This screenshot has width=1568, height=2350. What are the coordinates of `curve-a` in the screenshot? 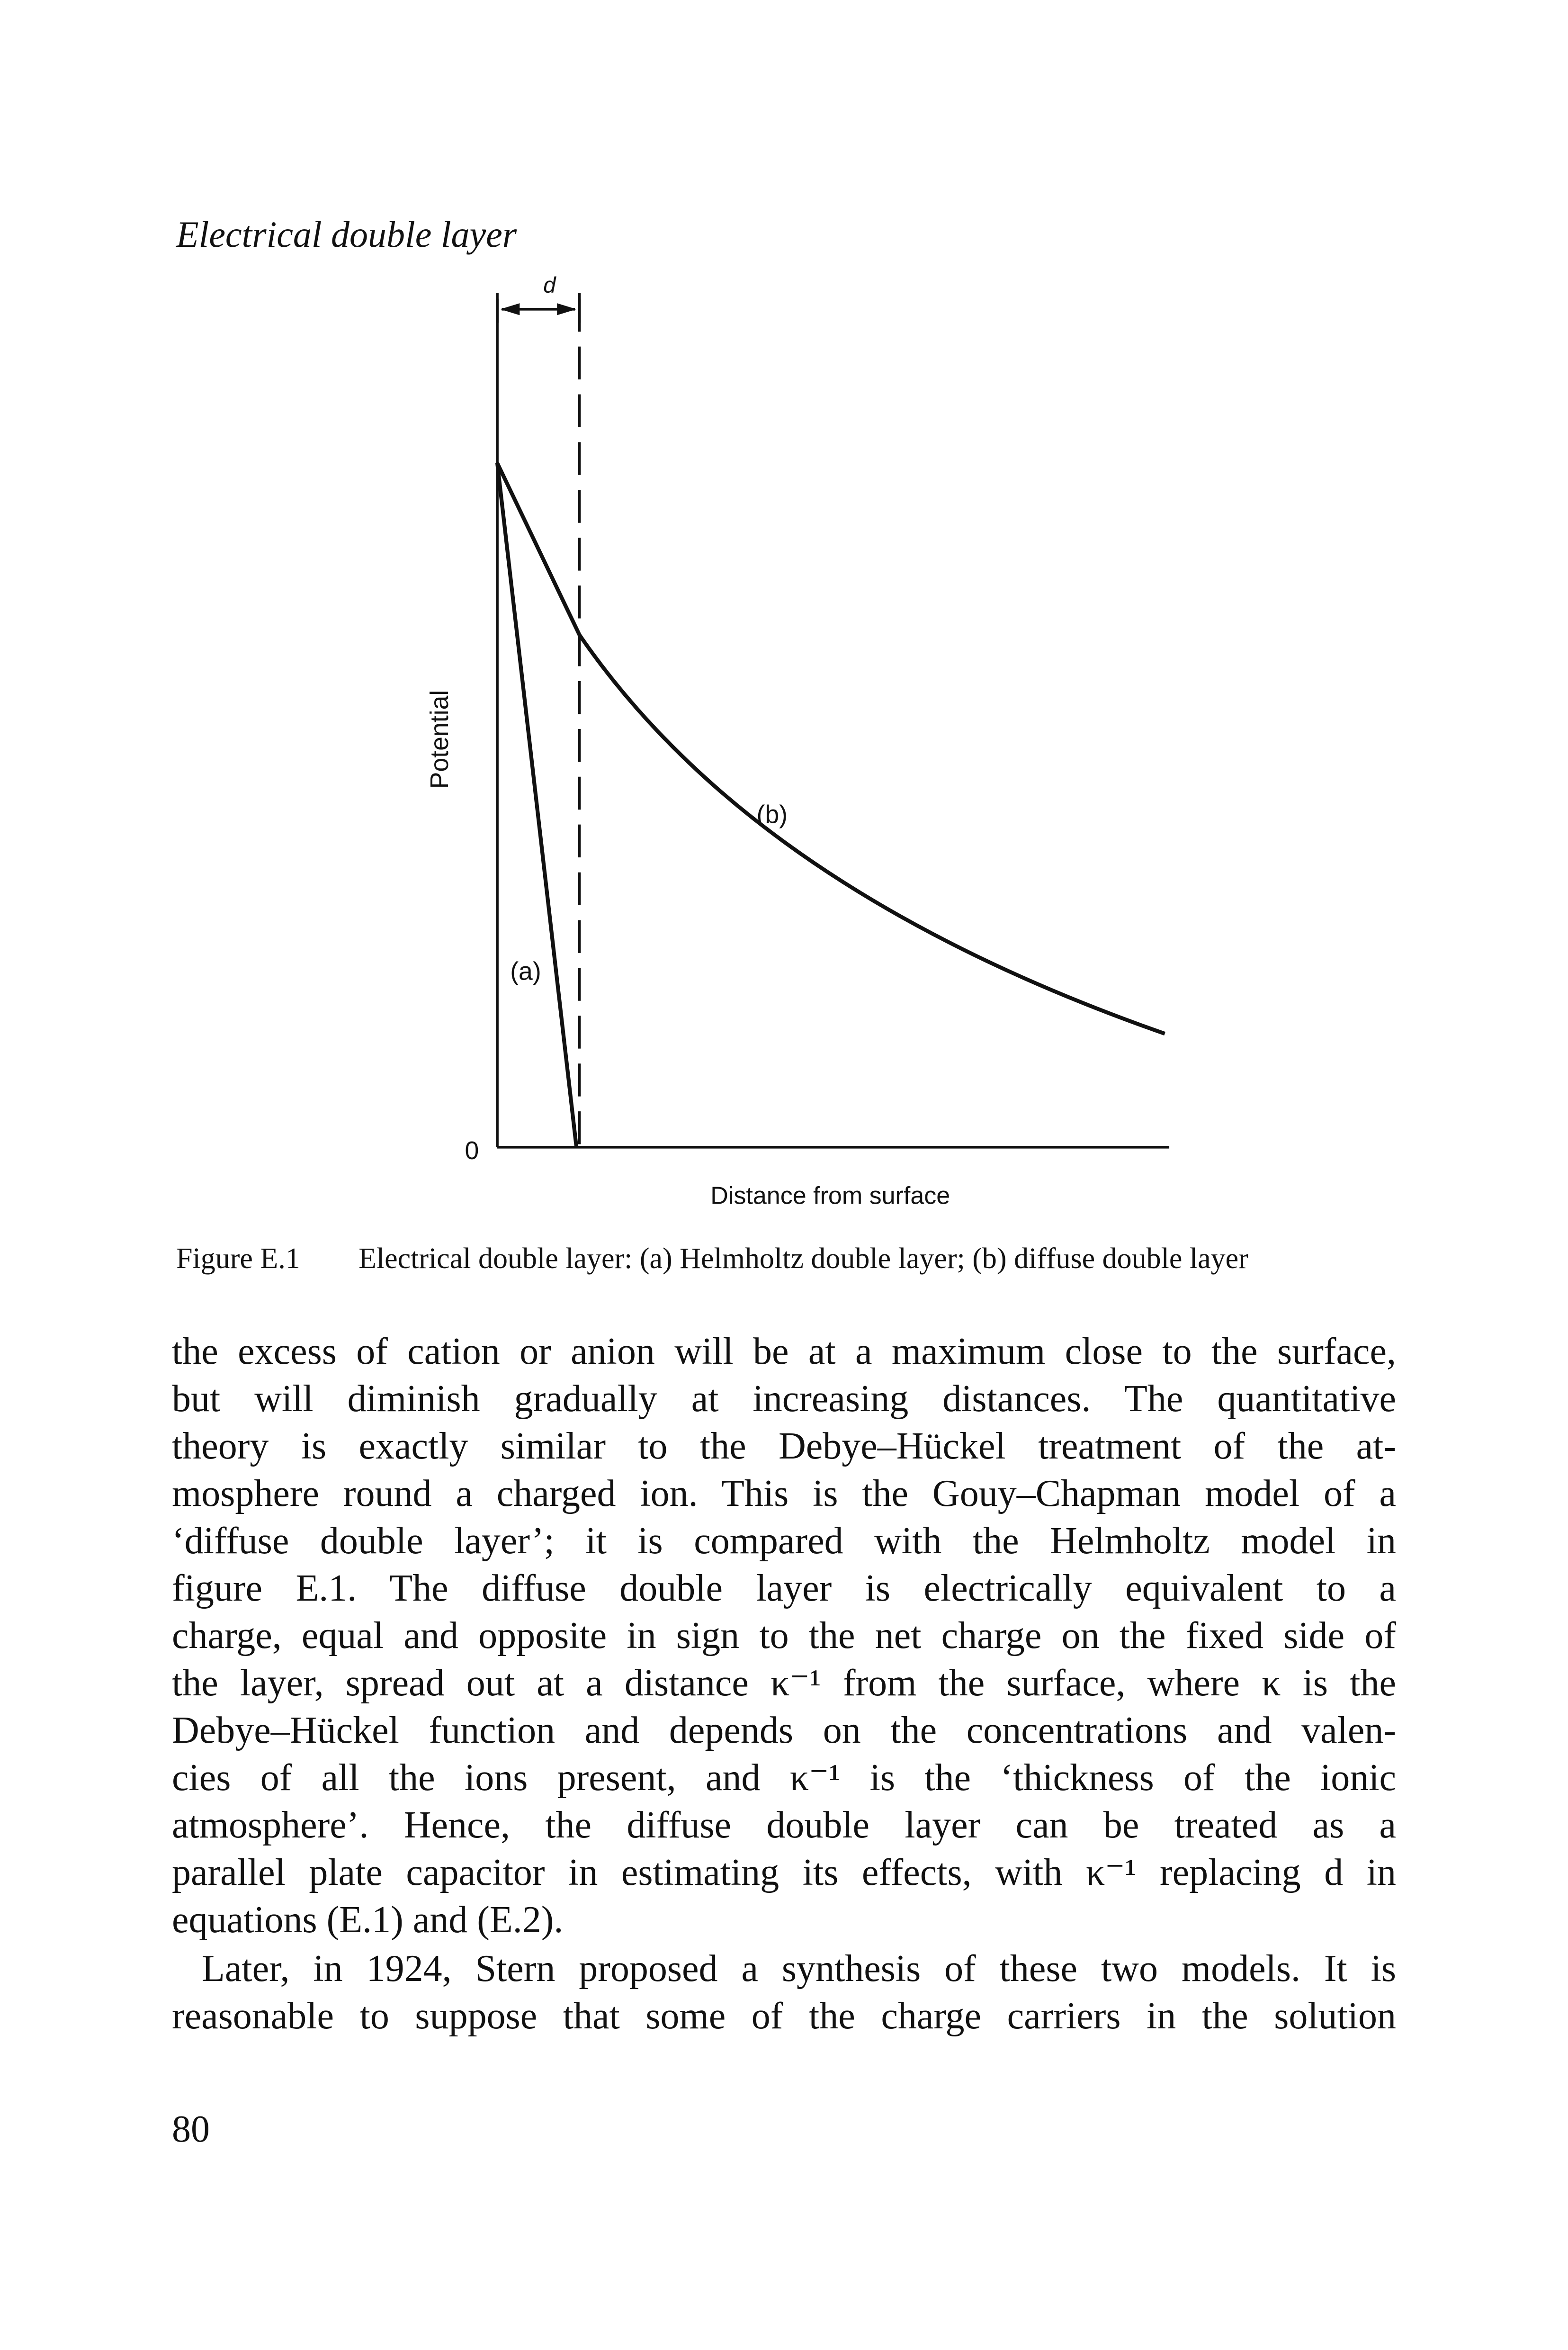 It's located at (537, 805).